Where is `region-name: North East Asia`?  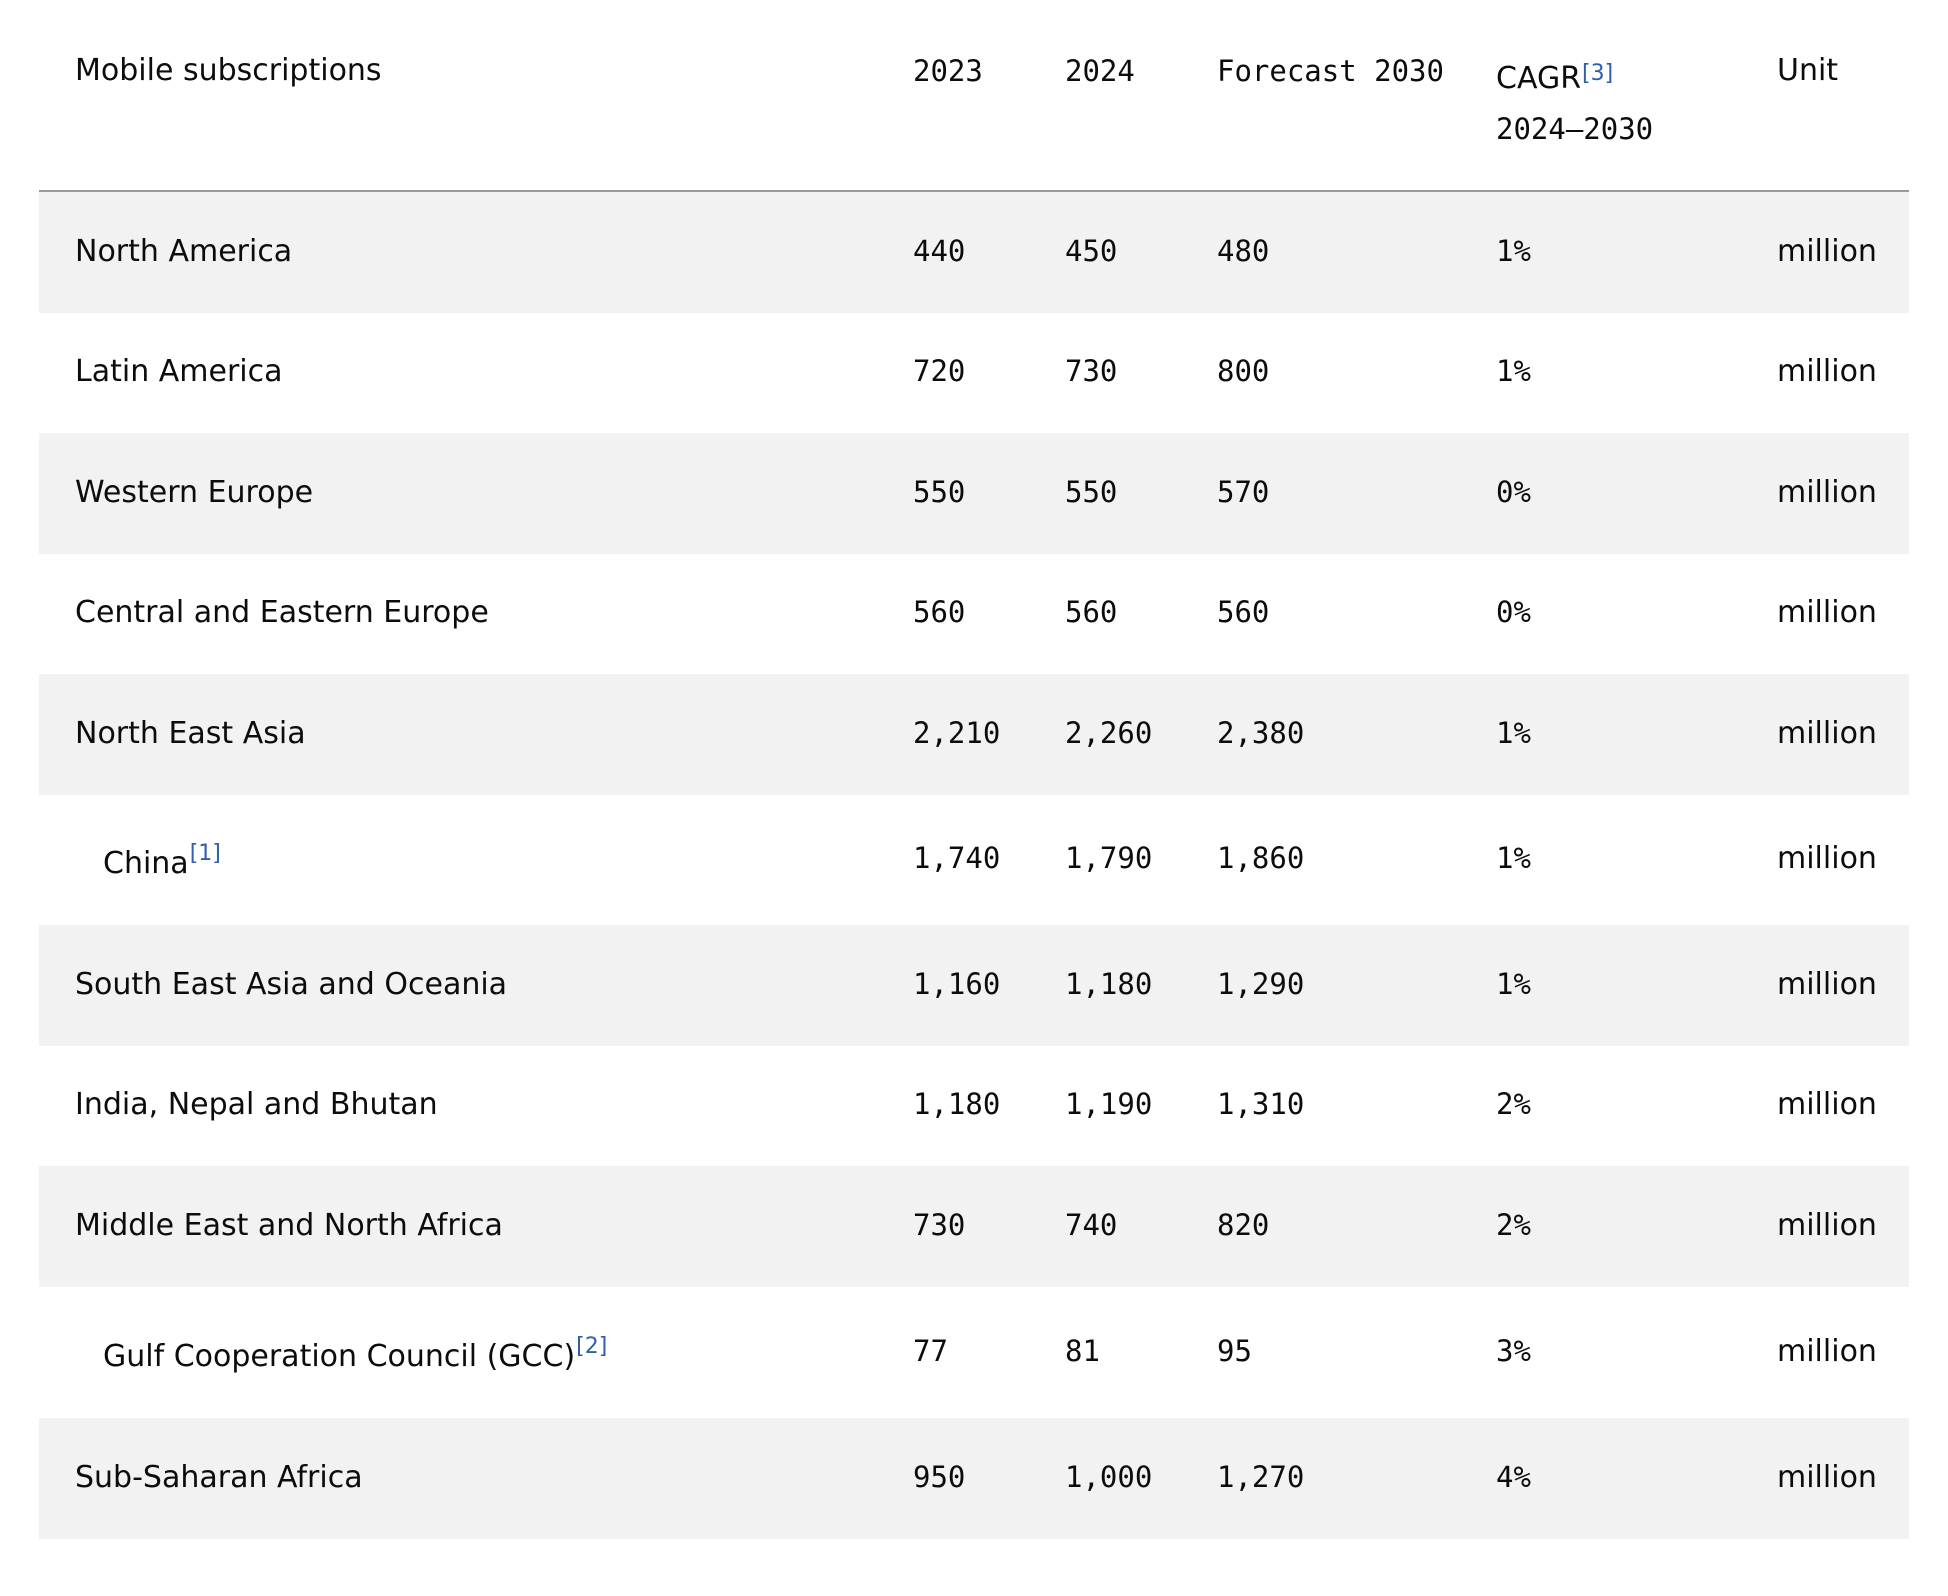 region-name: North East Asia is located at coordinates (190, 733).